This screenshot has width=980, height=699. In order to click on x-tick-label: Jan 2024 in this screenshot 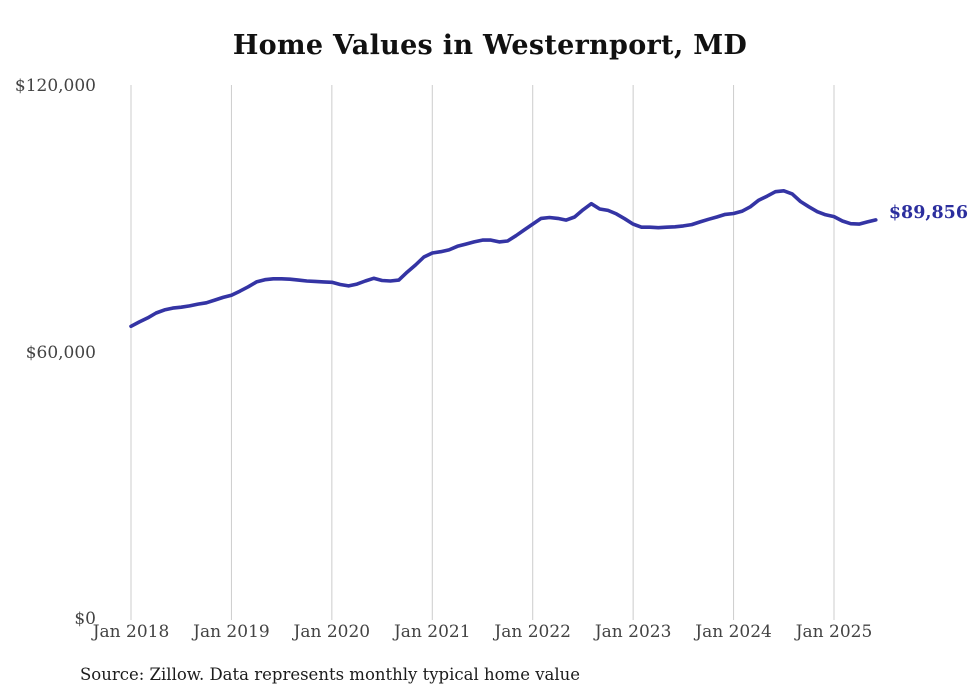, I will do `click(733, 632)`.